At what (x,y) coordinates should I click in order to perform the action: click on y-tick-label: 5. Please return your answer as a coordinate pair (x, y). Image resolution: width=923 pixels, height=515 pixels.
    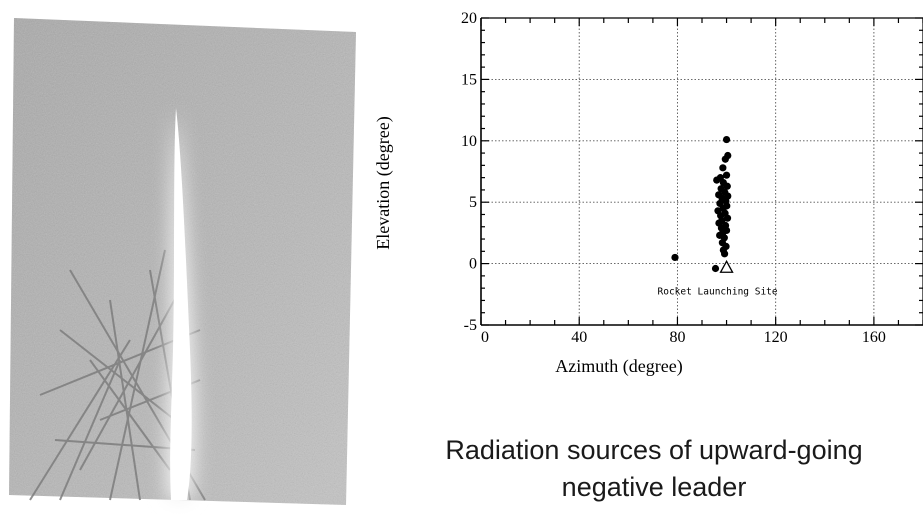
    Looking at the image, I should click on (473, 202).